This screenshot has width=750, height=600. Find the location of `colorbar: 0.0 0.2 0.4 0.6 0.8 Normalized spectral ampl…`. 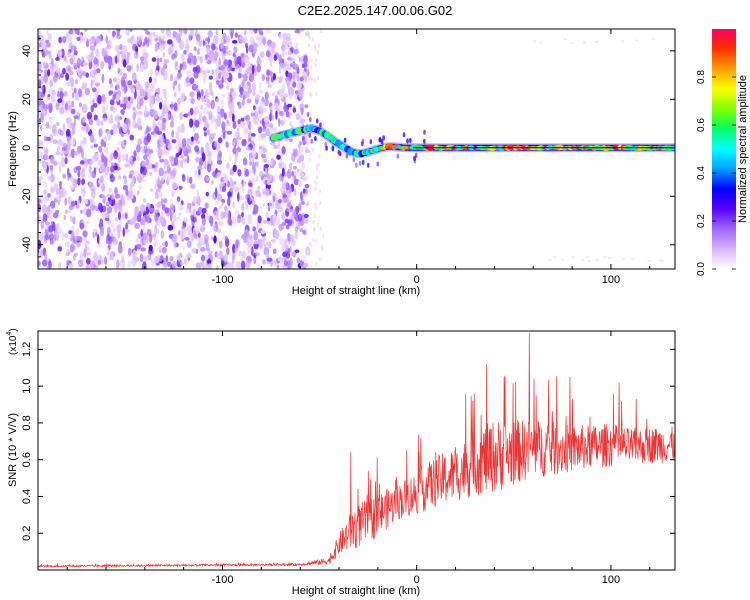

colorbar: 0.0 0.2 0.4 0.6 0.8 Normalized spectral ampl… is located at coordinates (722, 152).